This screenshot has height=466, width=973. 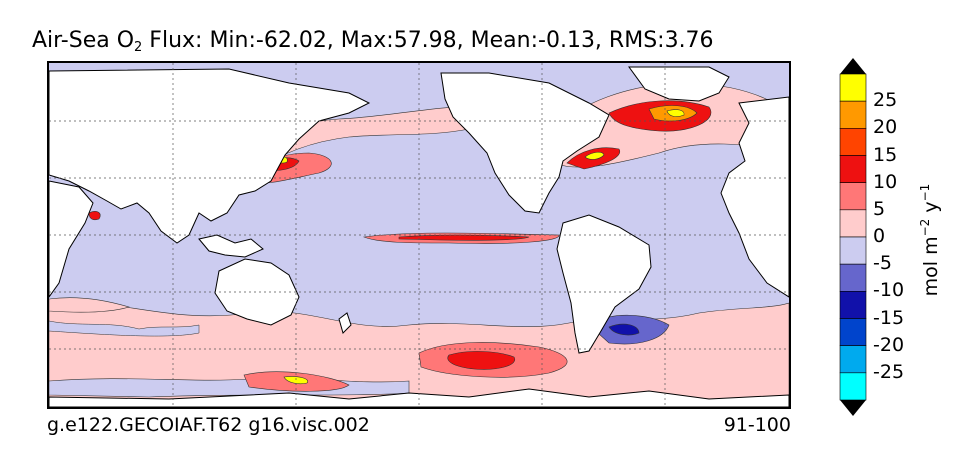 I want to click on east-pacific-positive, so click(x=90, y=305).